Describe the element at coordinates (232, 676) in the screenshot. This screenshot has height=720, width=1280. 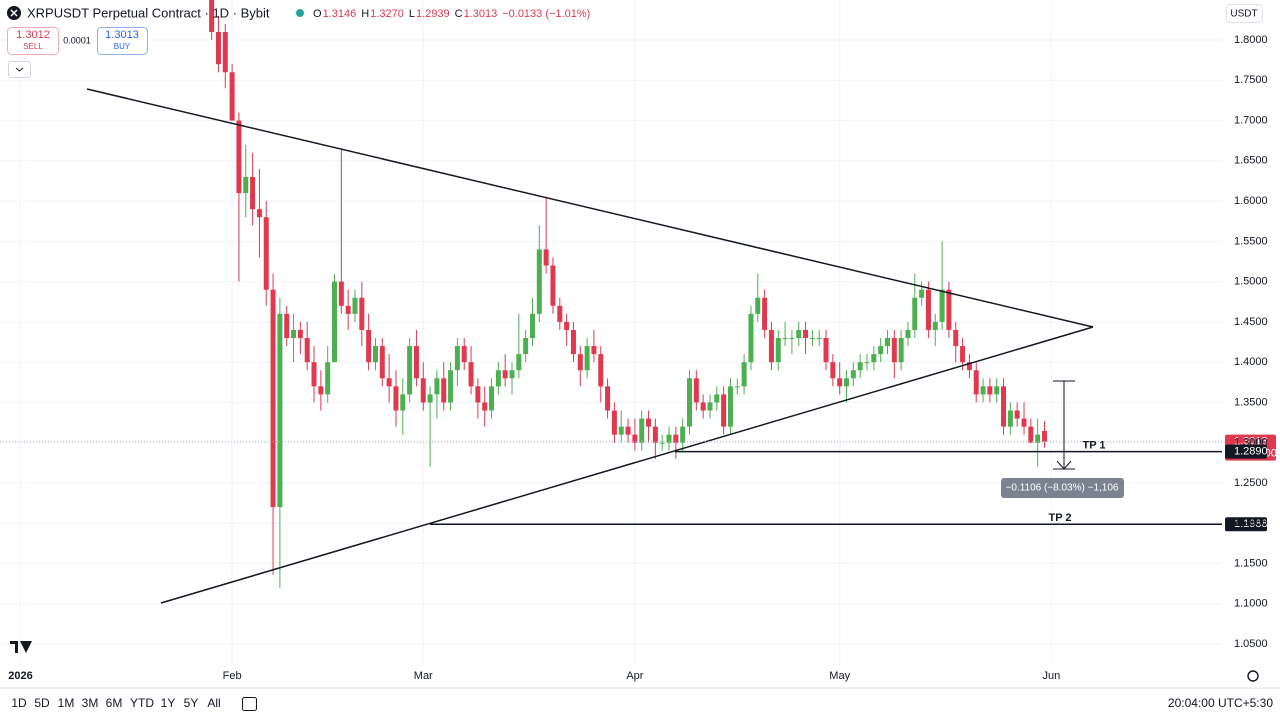
I see `x-tick-label: Feb` at that location.